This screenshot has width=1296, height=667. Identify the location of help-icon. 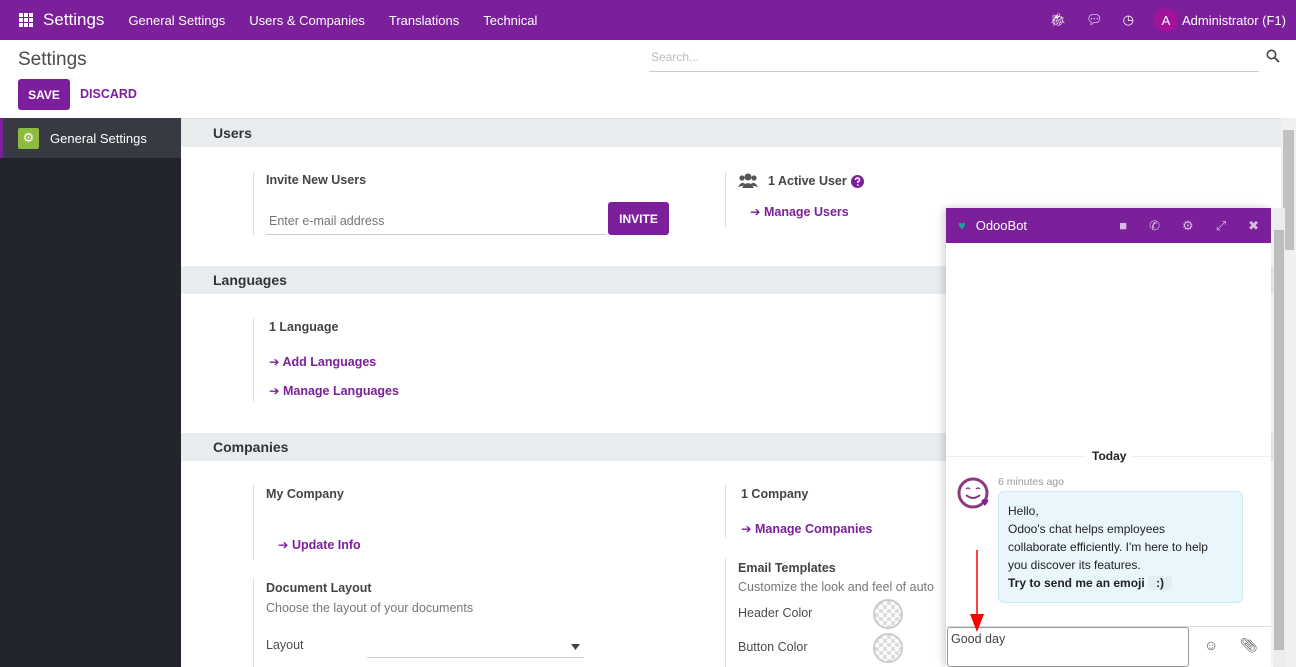
(857, 181).